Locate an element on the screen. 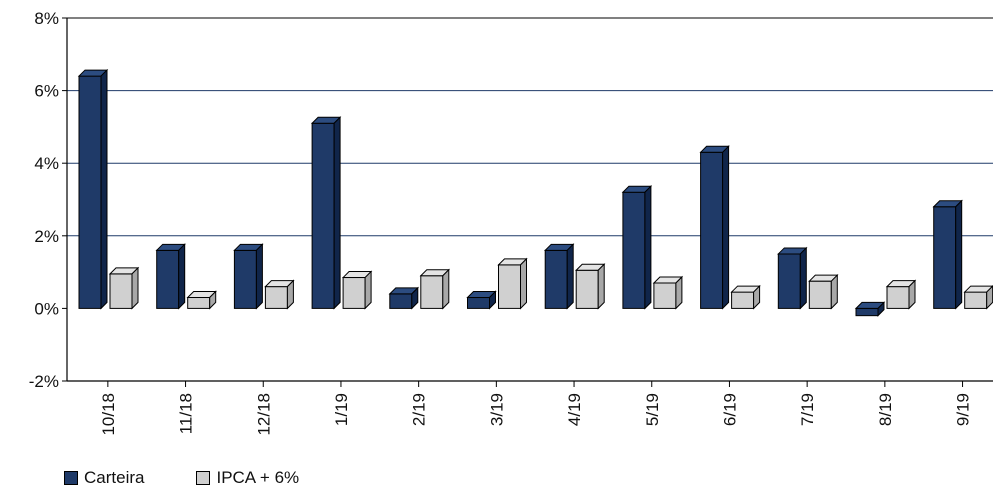 This screenshot has width=993, height=496. legend: Carteira IPCA + 6% is located at coordinates (207, 478).